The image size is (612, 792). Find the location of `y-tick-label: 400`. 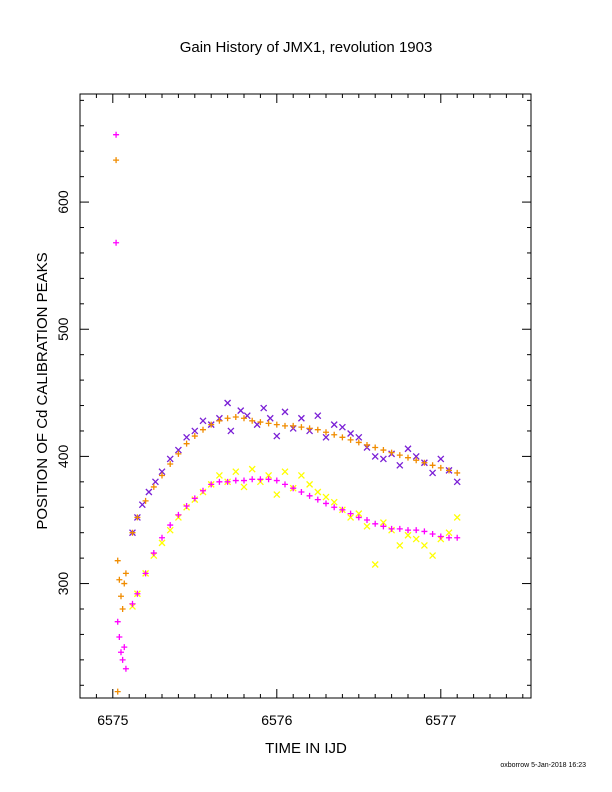

y-tick-label: 400 is located at coordinates (63, 457).